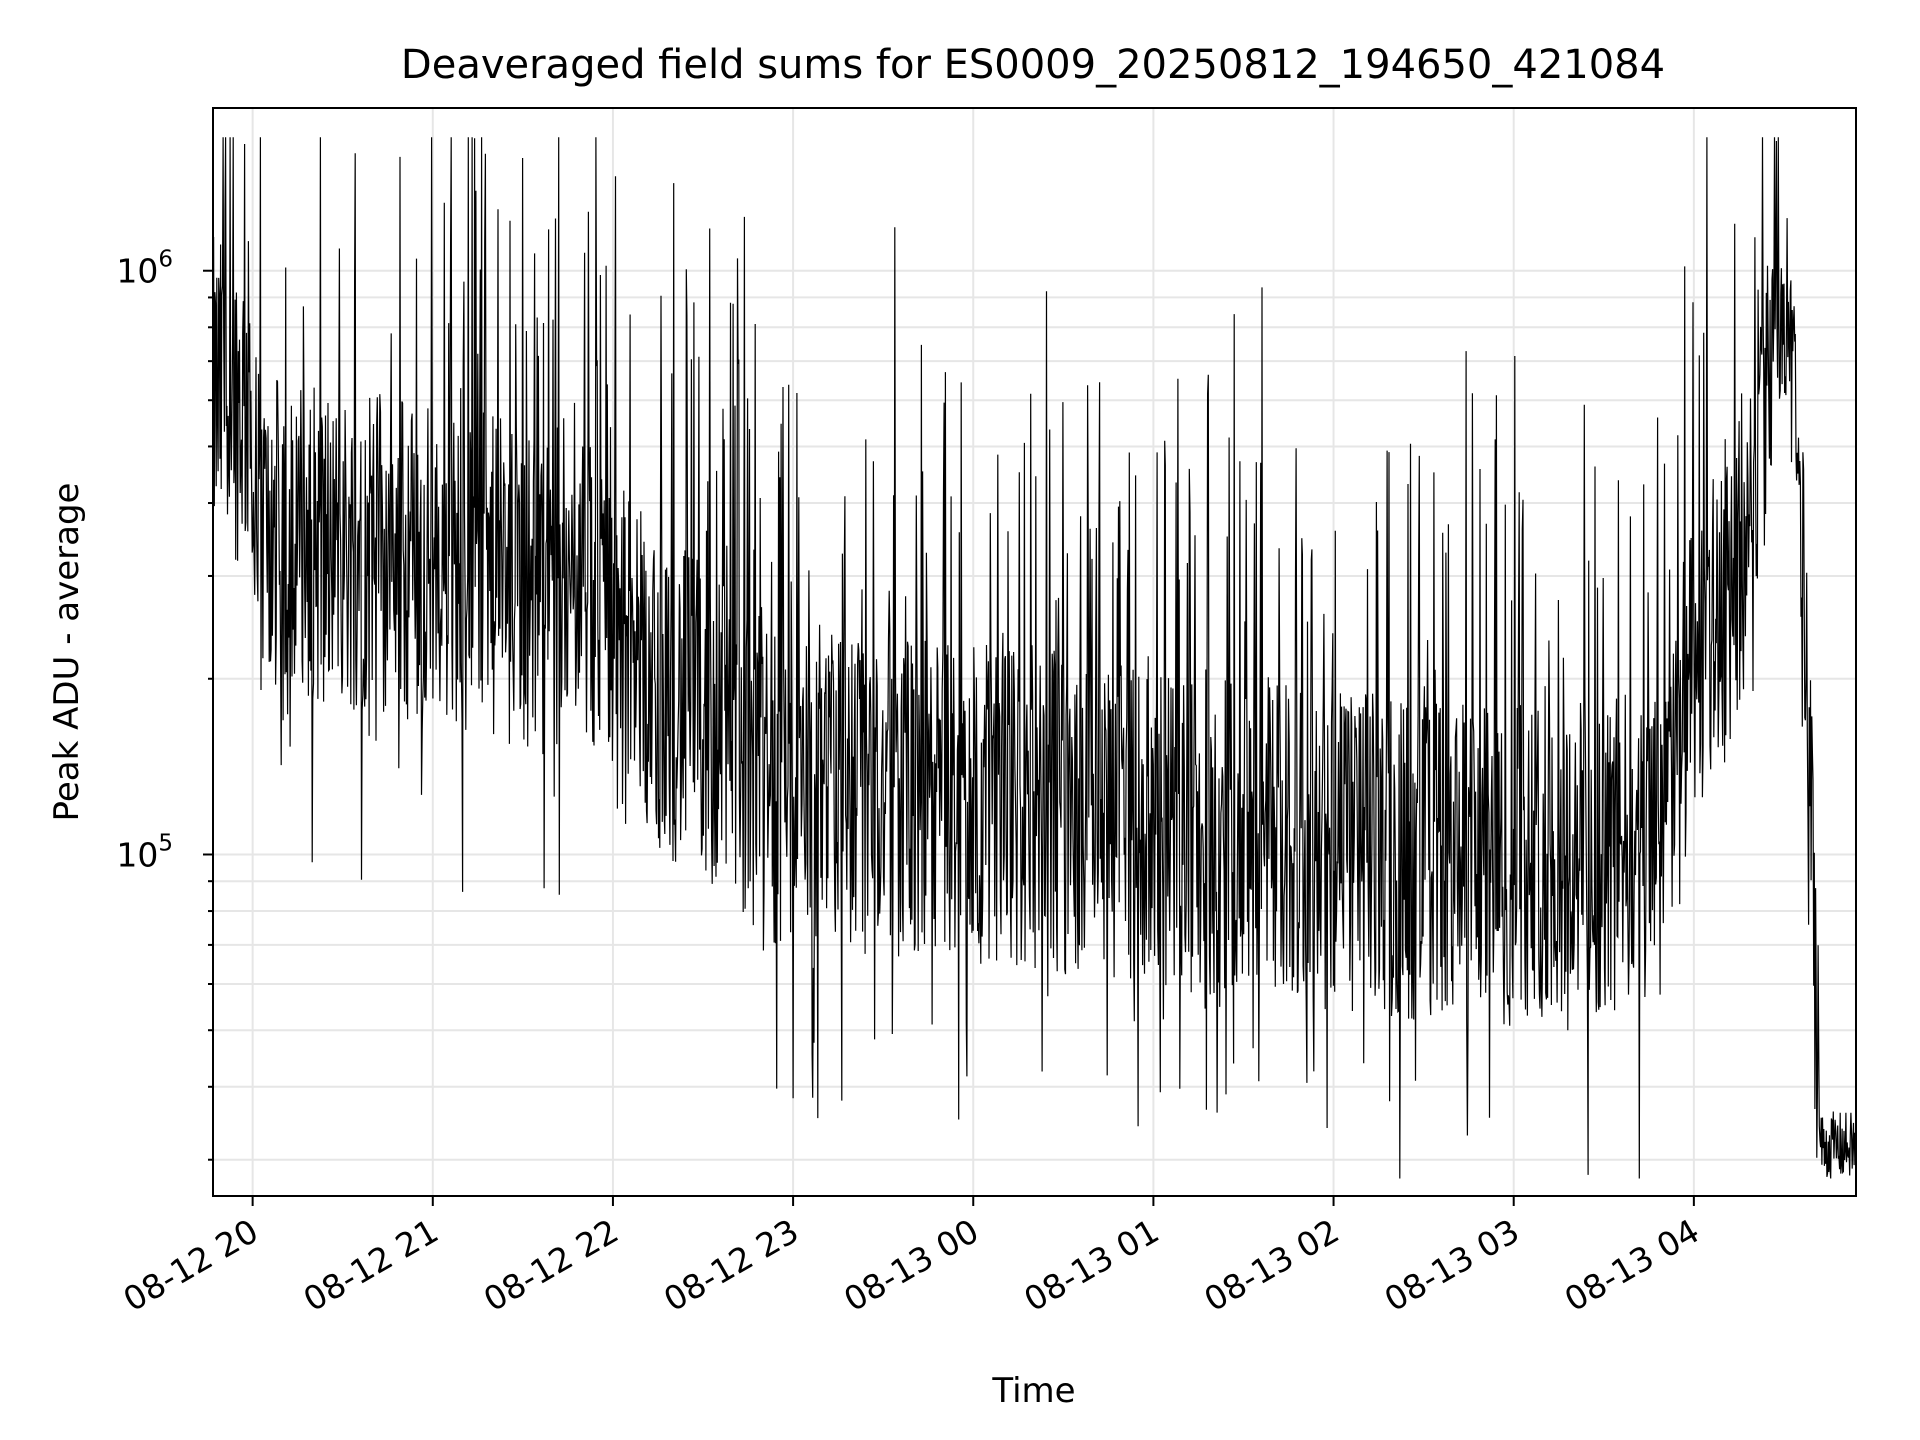  What do you see at coordinates (1033, 1391) in the screenshot?
I see `x-axis-label: Time` at bounding box center [1033, 1391].